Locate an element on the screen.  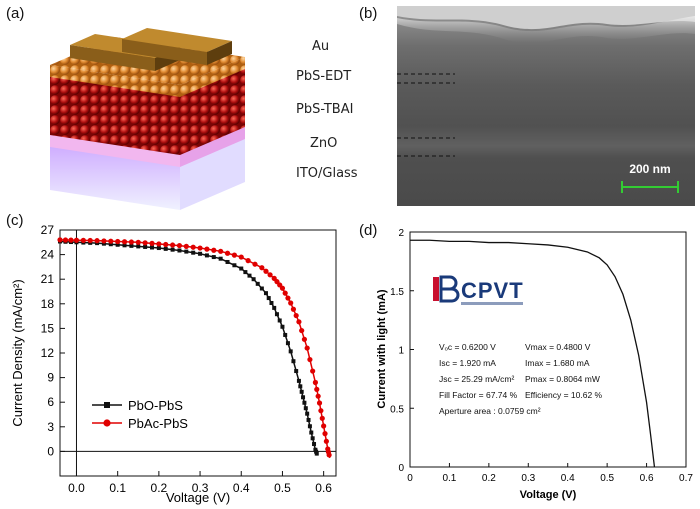
x-tick-label: 0.2 is located at coordinates (489, 478).